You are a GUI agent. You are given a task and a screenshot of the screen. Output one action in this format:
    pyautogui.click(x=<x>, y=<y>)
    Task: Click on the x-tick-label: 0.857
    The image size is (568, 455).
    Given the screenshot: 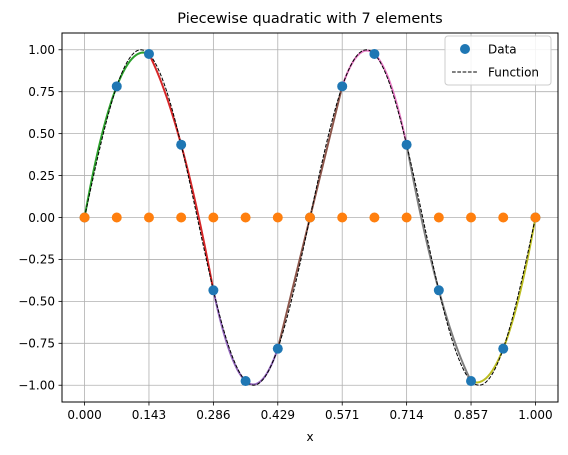 What is the action you would take?
    pyautogui.click(x=471, y=415)
    